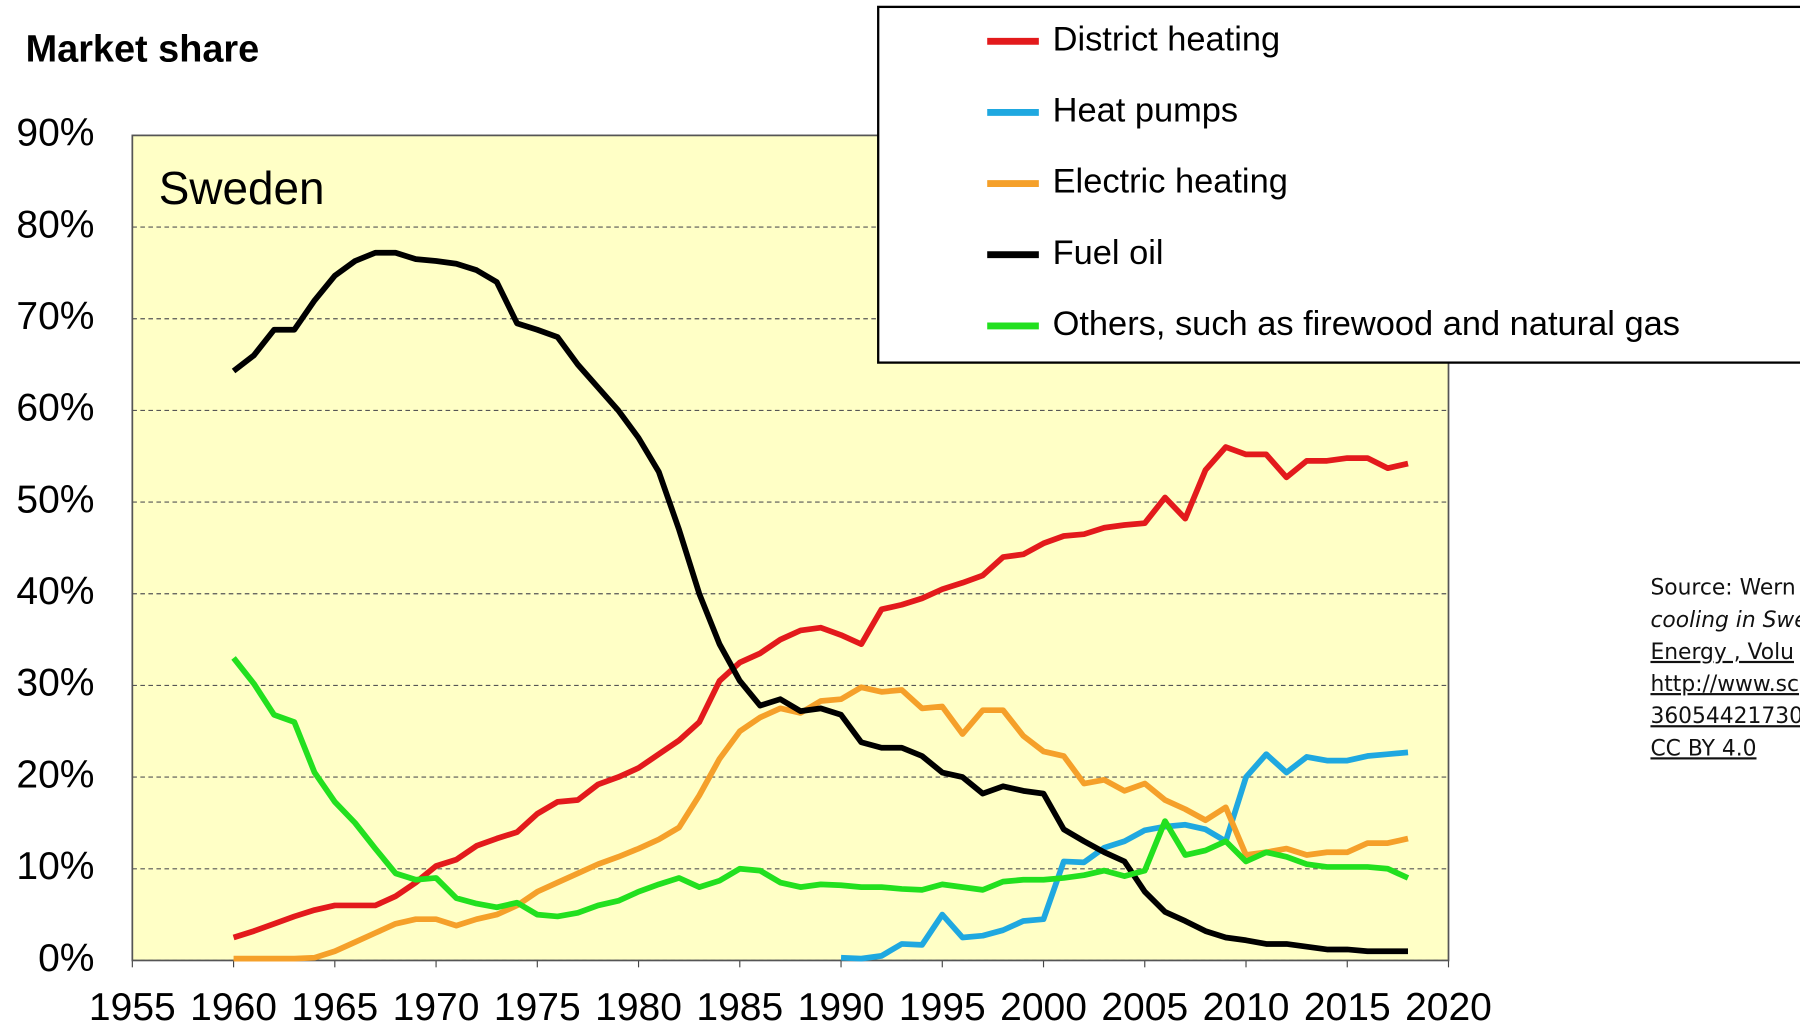 The image size is (1800, 1027). Describe the element at coordinates (55, 866) in the screenshot. I see `y-tick-label: 10%` at that location.